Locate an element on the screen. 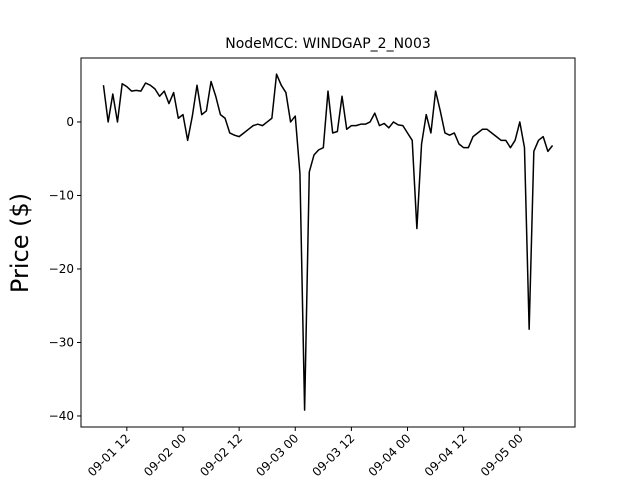 This screenshot has height=480, width=640. y-tick-label: −10 is located at coordinates (61, 195).